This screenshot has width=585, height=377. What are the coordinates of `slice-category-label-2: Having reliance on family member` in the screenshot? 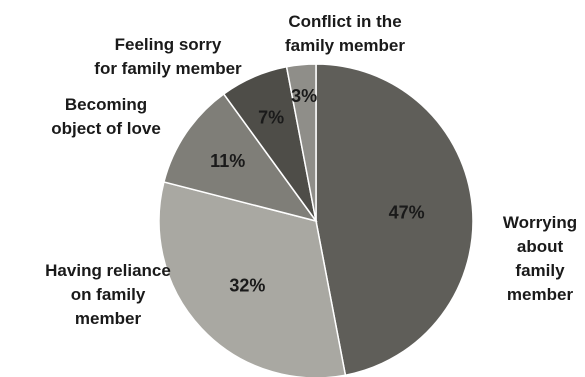 It's located at (108, 294).